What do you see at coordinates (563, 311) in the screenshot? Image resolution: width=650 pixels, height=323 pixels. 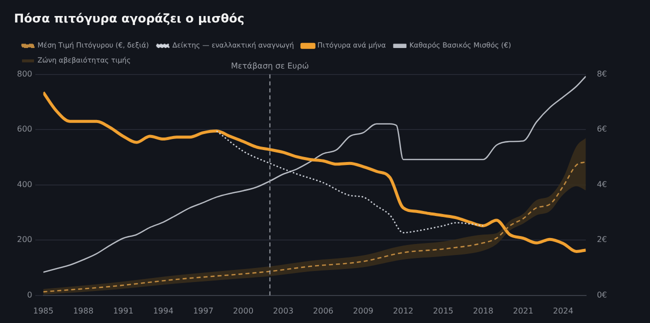 I see `x-tick-label: 2024` at bounding box center [563, 311].